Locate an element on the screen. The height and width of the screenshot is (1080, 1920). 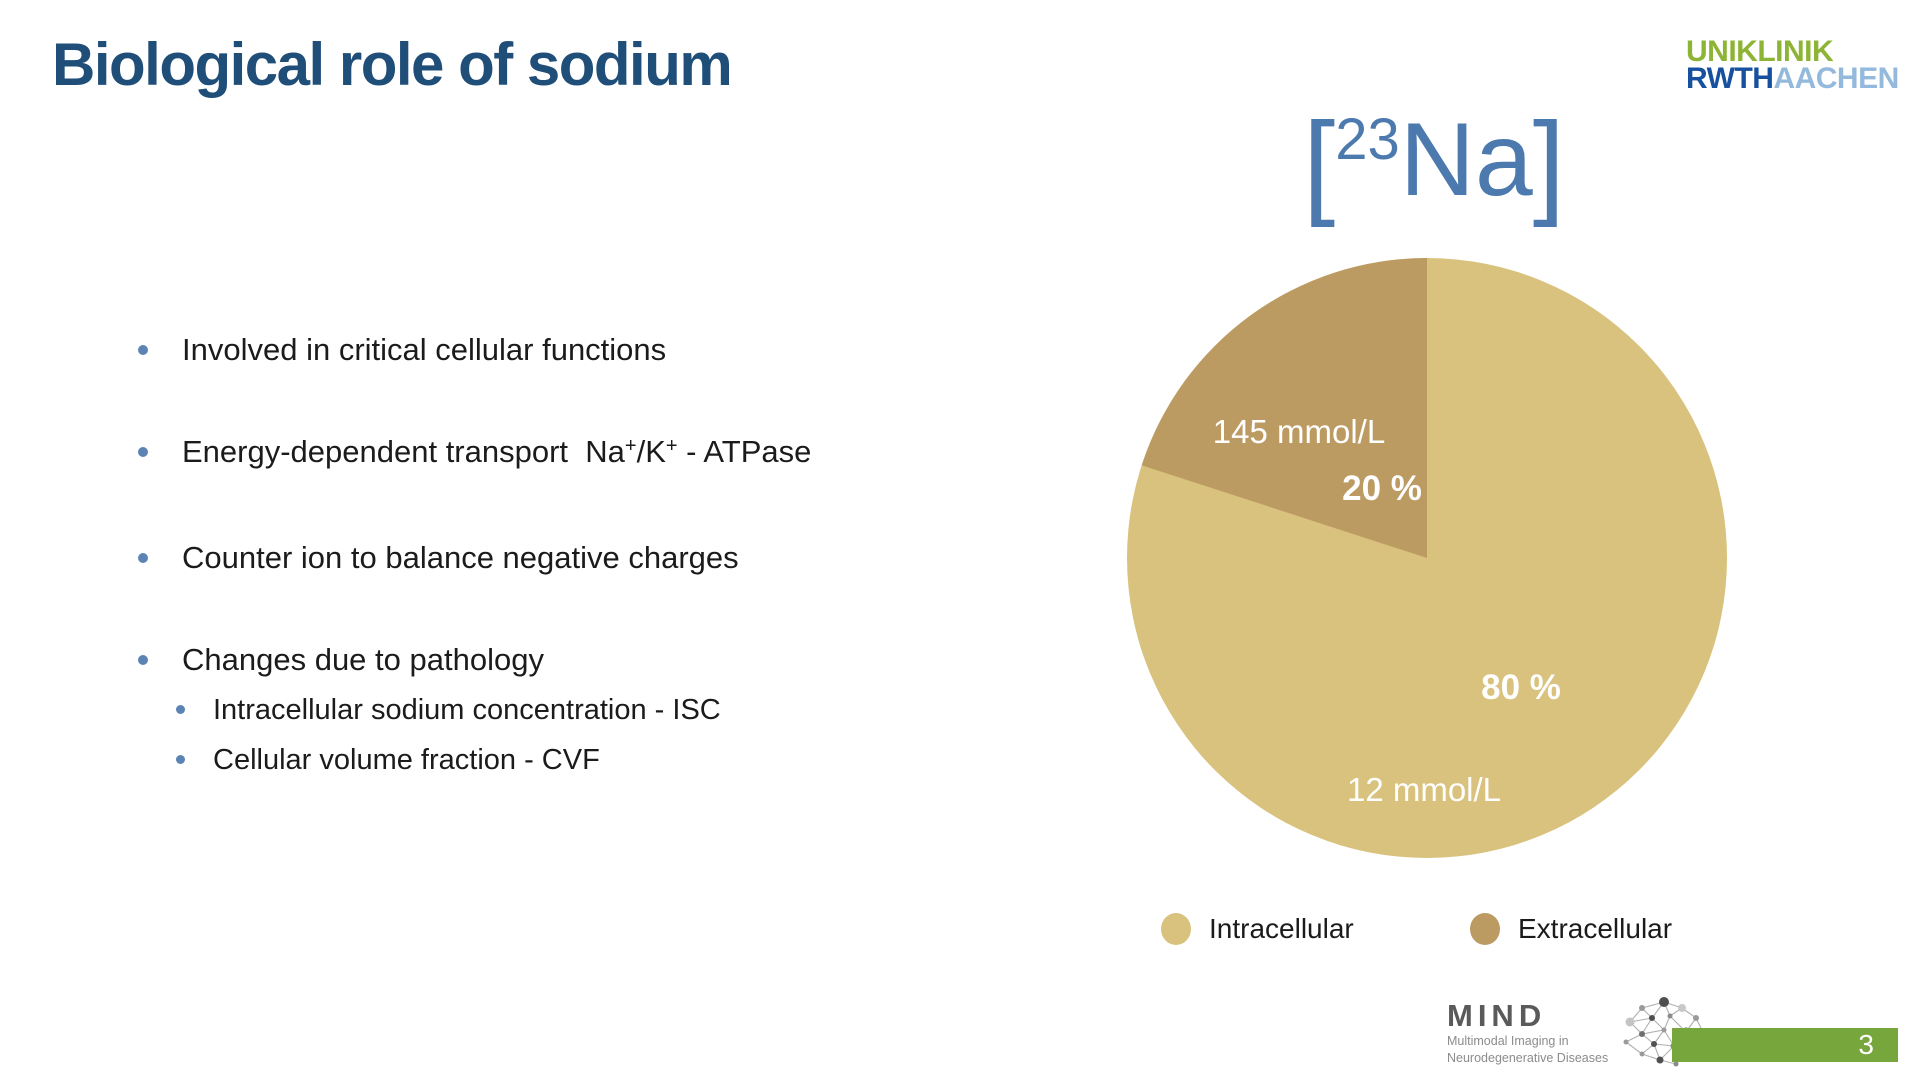
bullet-text-segment: /K is located at coordinates (651, 451).